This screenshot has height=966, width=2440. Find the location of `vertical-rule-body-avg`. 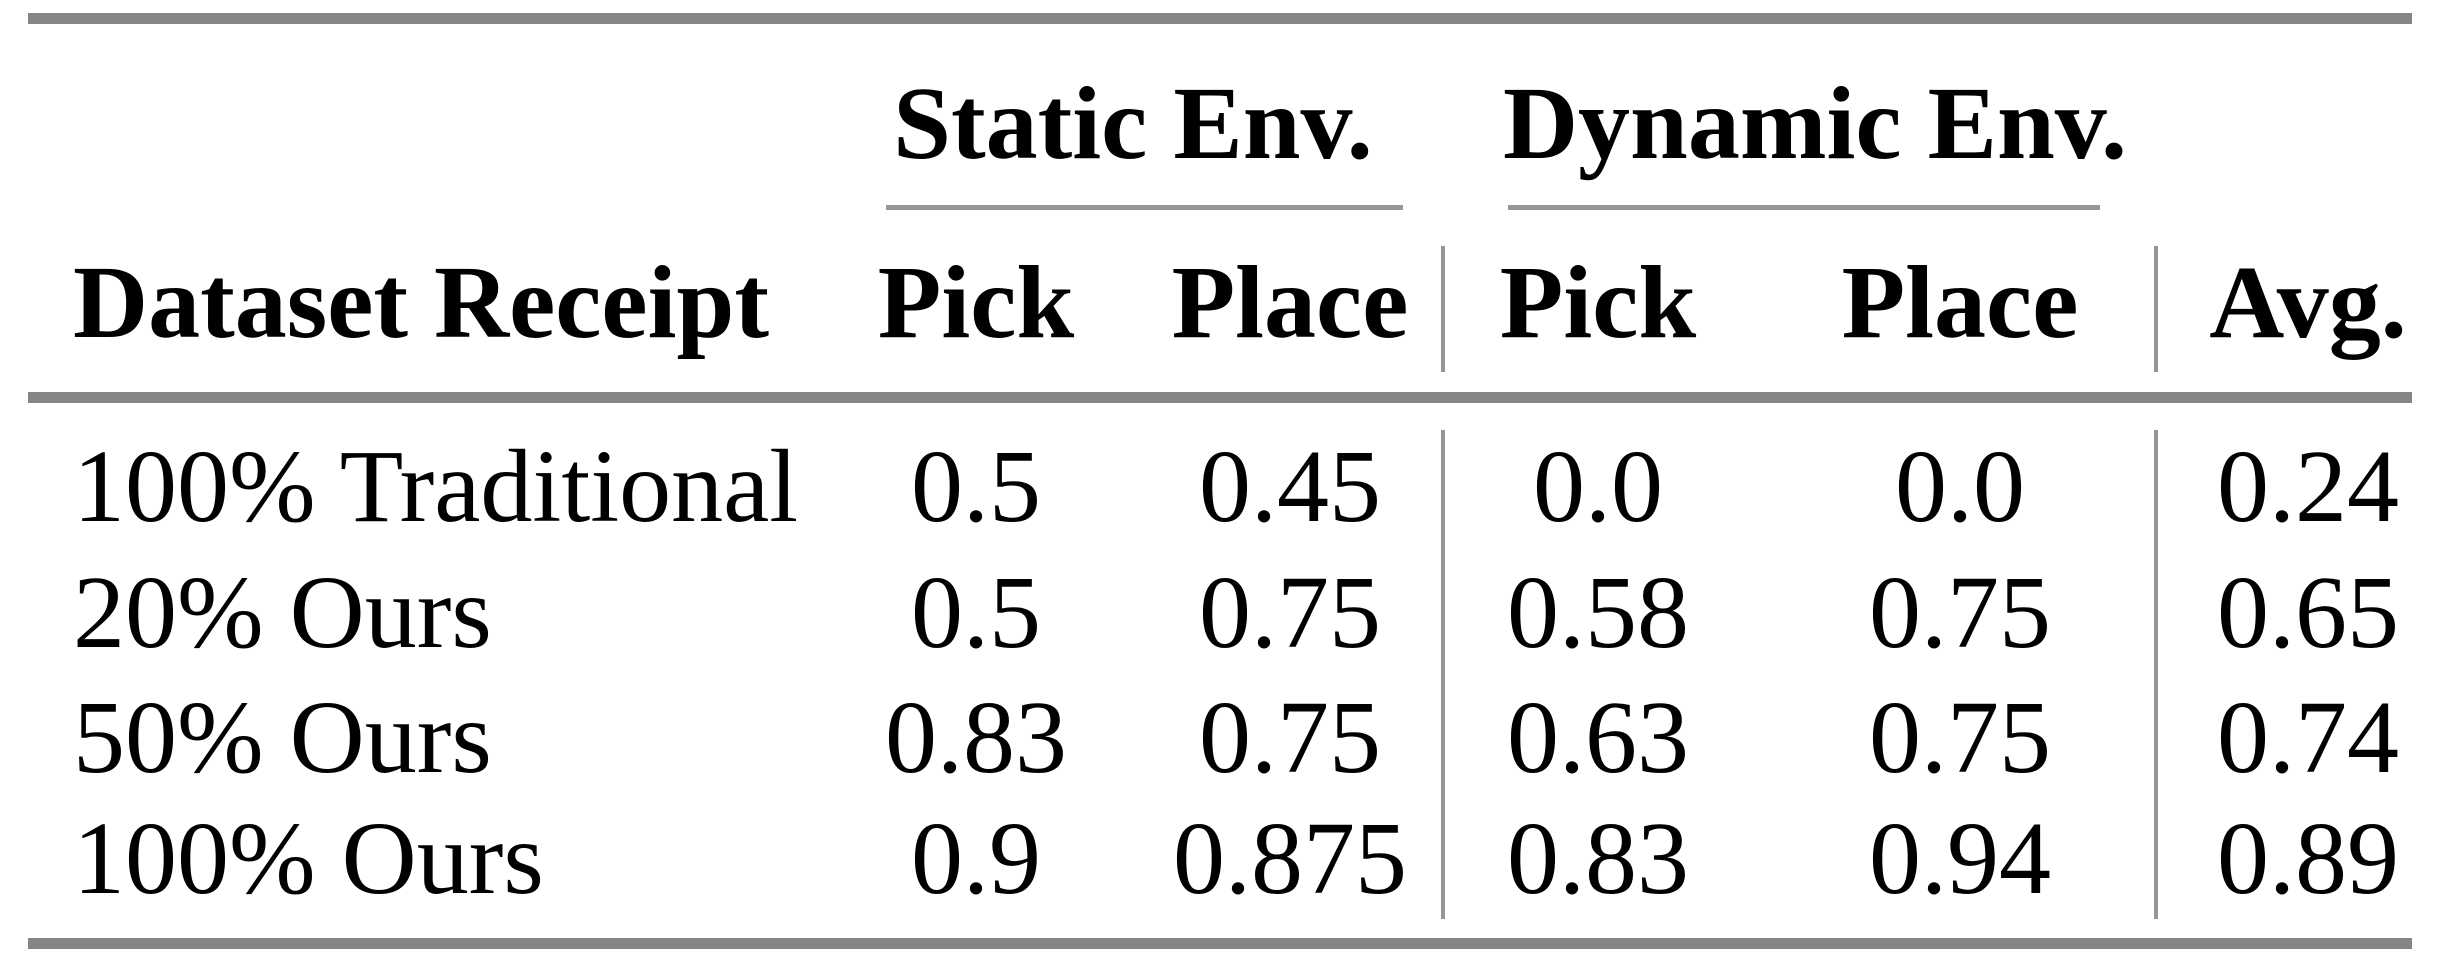

vertical-rule-body-avg is located at coordinates (2156, 674).